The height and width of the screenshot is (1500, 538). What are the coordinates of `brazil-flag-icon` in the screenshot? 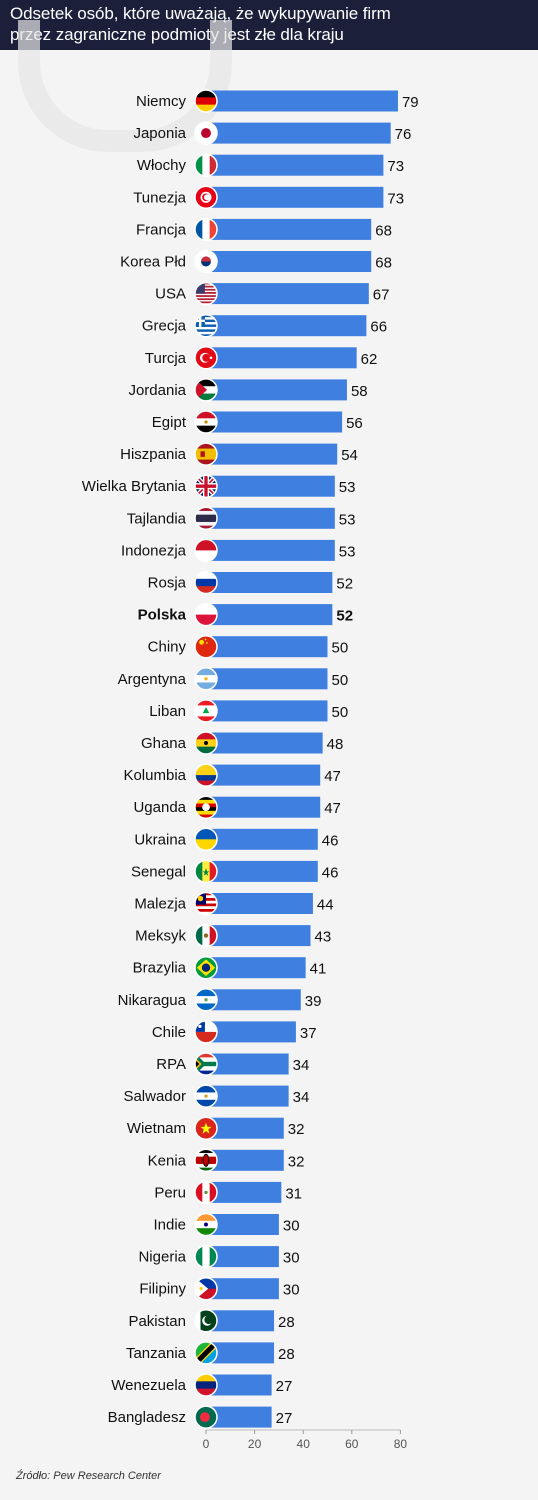 It's located at (206, 967).